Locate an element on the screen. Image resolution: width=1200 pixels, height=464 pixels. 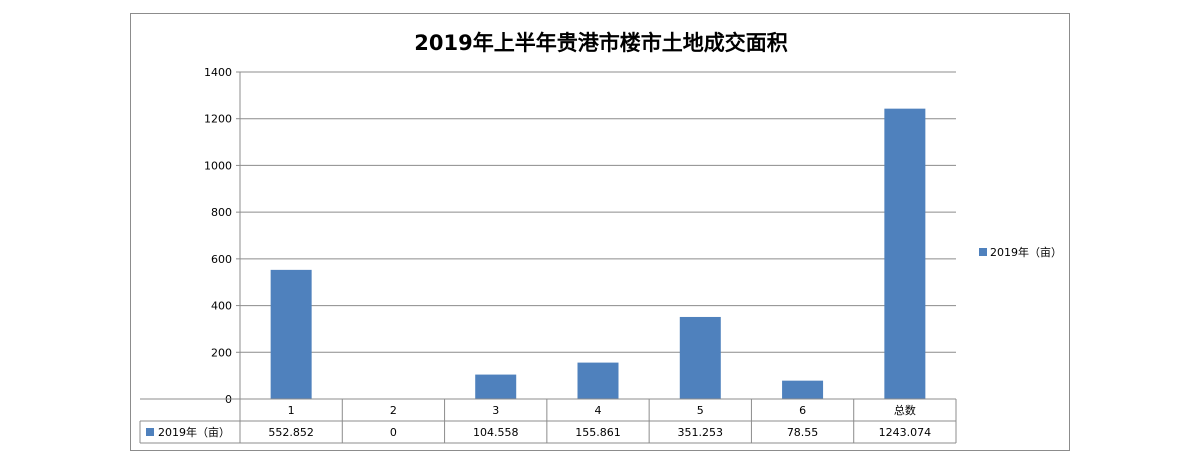
y-tick-label: 1000 is located at coordinates (218, 165).